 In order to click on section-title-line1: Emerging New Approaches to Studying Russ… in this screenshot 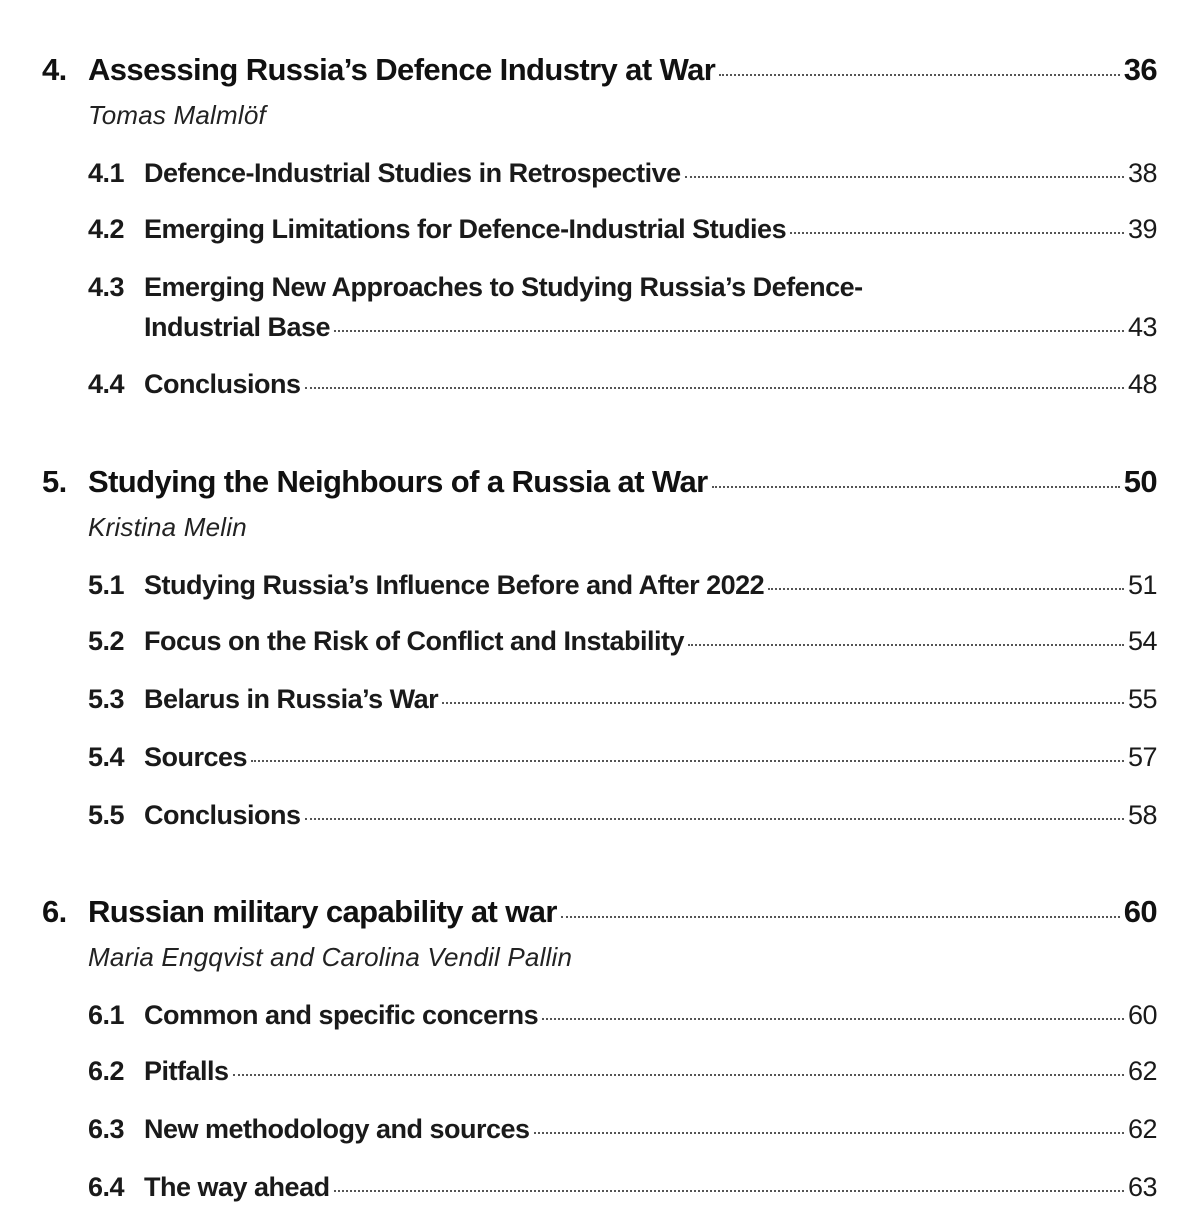, I will do `click(503, 287)`.